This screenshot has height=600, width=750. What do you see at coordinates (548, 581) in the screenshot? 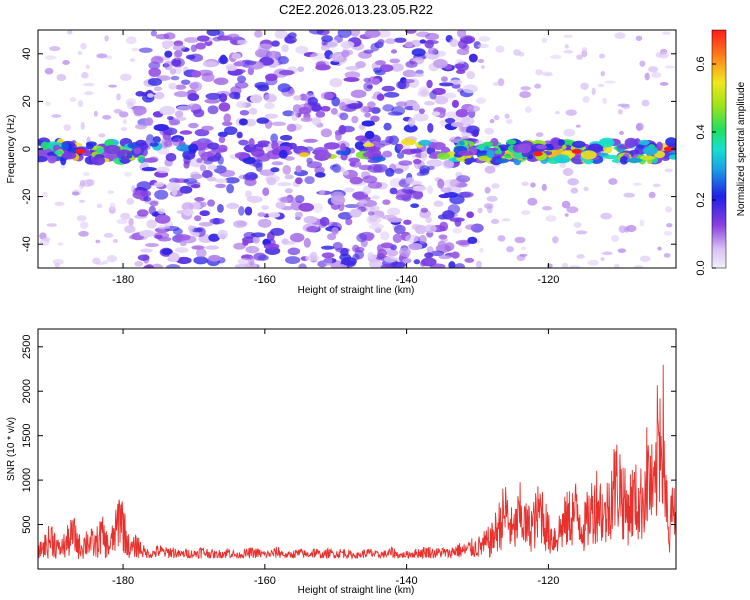
I see `snr-x-tick-label: -120` at bounding box center [548, 581].